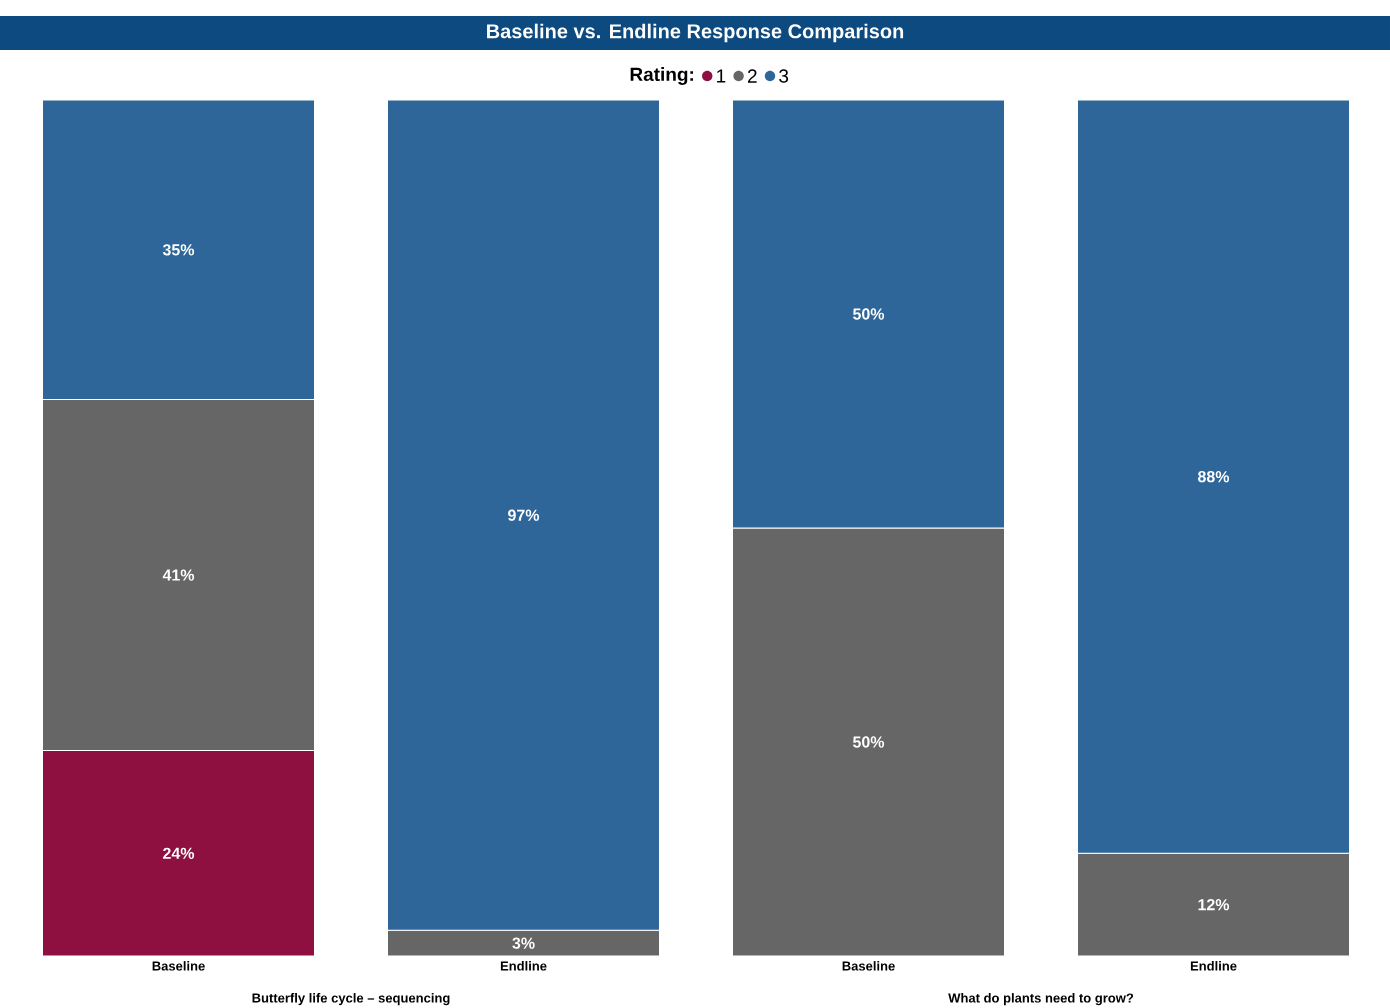  Describe the element at coordinates (1214, 905) in the screenshot. I see `data-label: 12%` at that location.